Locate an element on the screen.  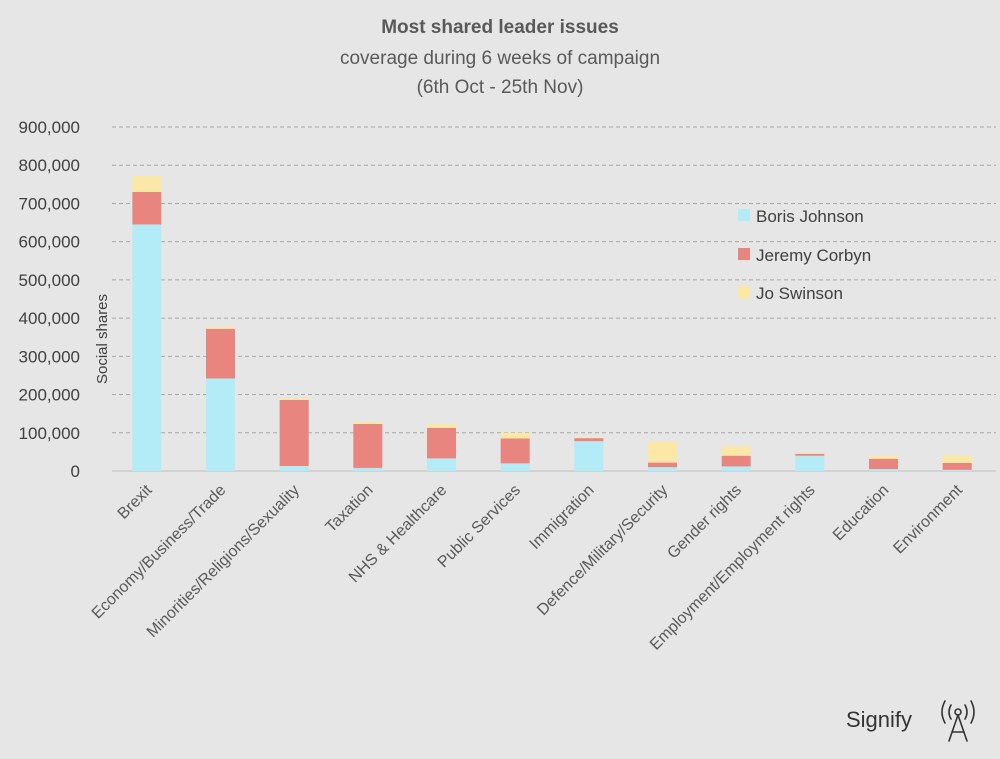
bar-jo-swinson-environment is located at coordinates (957, 459).